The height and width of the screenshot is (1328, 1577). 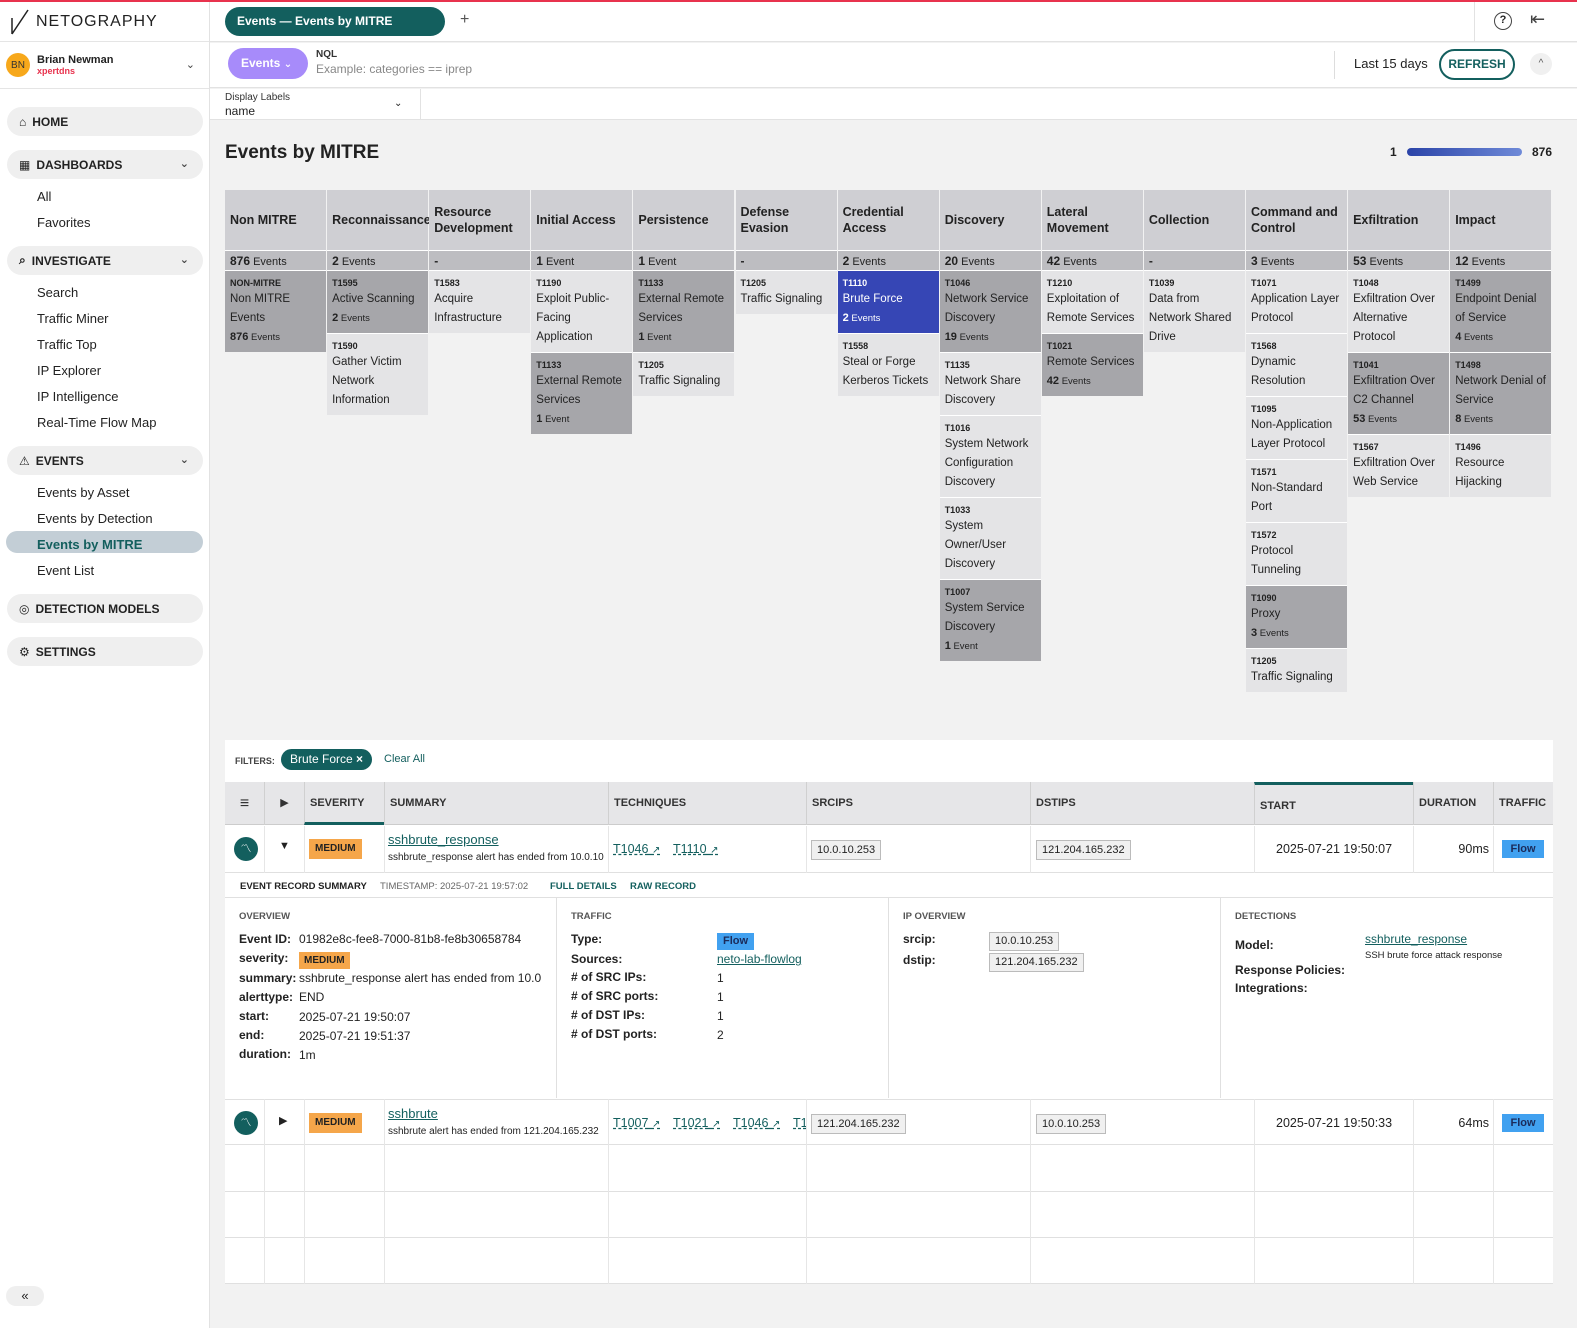 What do you see at coordinates (1453, 803) in the screenshot?
I see `col-duration: DURATION` at bounding box center [1453, 803].